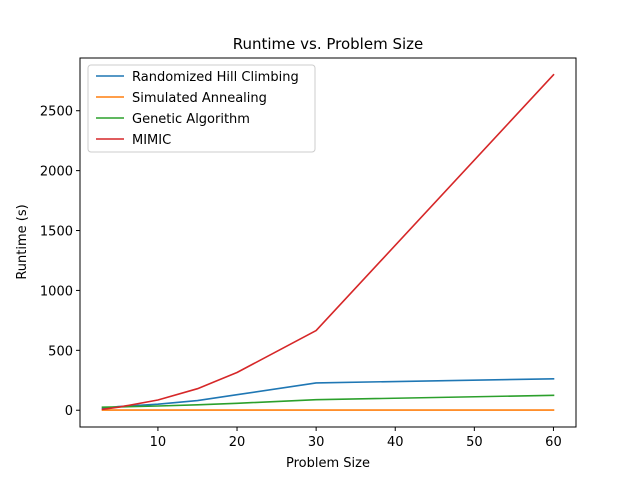 This screenshot has width=640, height=480. Describe the element at coordinates (199, 98) in the screenshot. I see `legend-label-simulated-annealing: Simulated Annealing` at that location.